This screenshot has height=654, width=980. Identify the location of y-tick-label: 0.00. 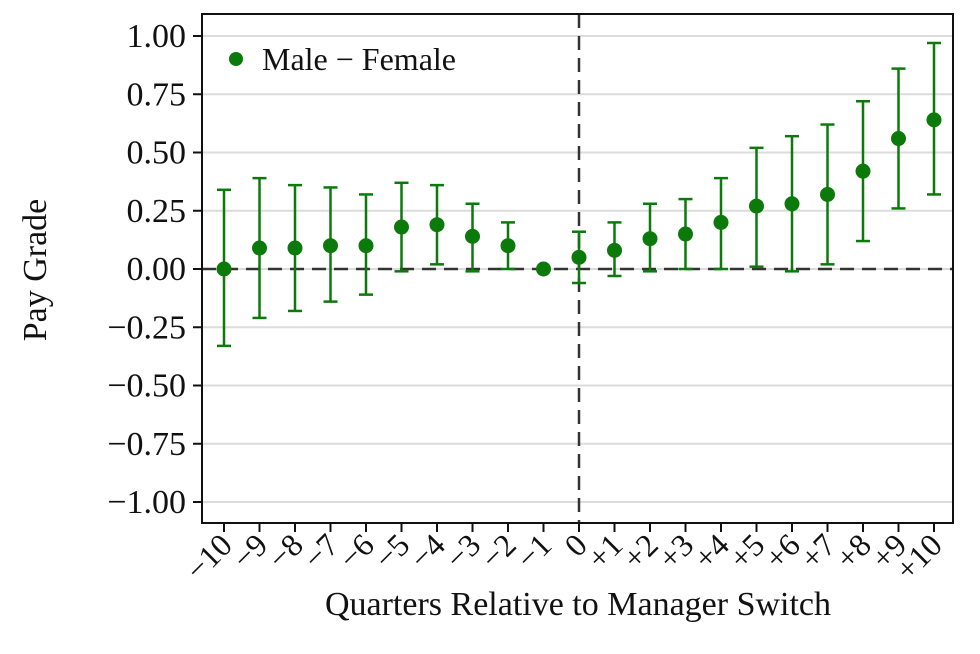
(157, 269).